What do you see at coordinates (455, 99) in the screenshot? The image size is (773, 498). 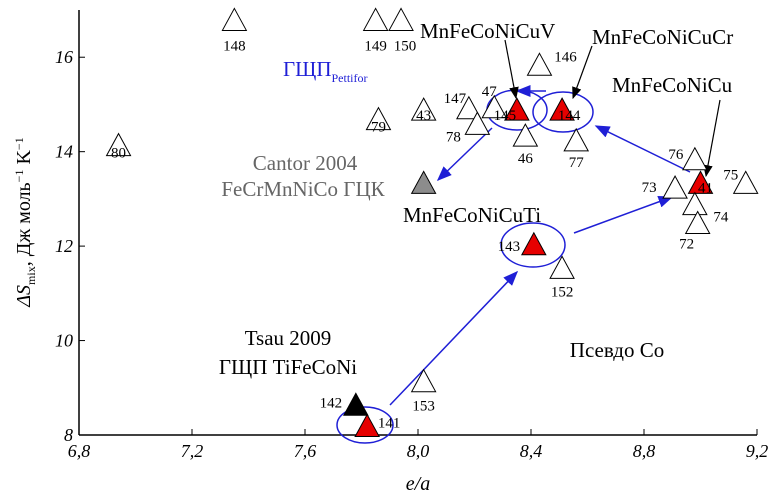 I see `point-label: 147` at bounding box center [455, 99].